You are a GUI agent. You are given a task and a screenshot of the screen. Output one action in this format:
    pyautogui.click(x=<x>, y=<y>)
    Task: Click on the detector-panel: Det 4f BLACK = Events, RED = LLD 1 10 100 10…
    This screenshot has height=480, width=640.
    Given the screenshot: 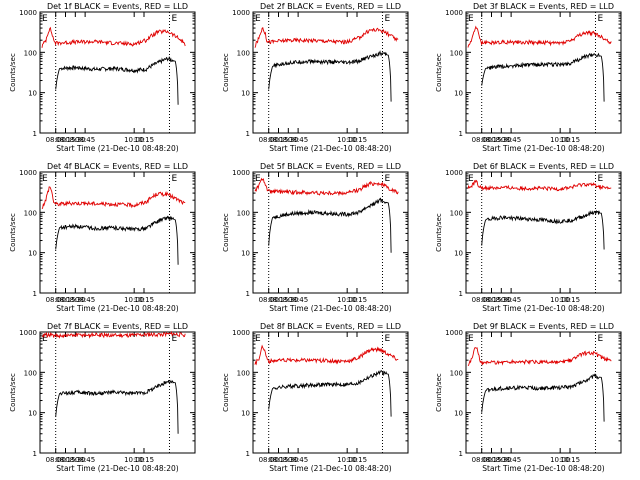 What is the action you would take?
    pyautogui.click(x=102, y=237)
    